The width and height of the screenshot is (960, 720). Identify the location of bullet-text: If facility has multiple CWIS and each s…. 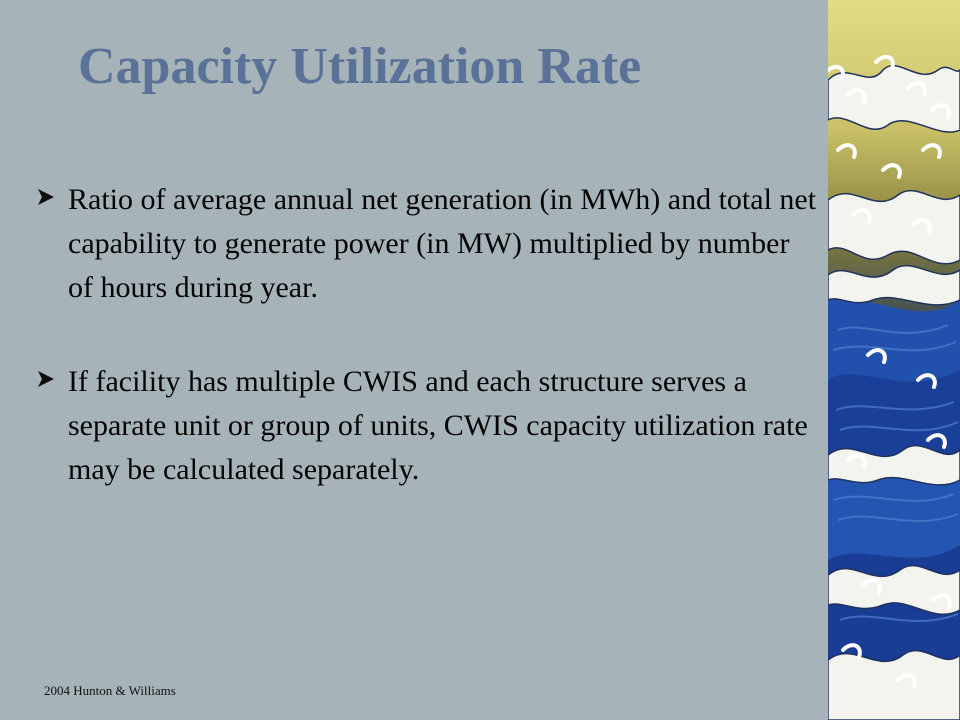
(438, 425).